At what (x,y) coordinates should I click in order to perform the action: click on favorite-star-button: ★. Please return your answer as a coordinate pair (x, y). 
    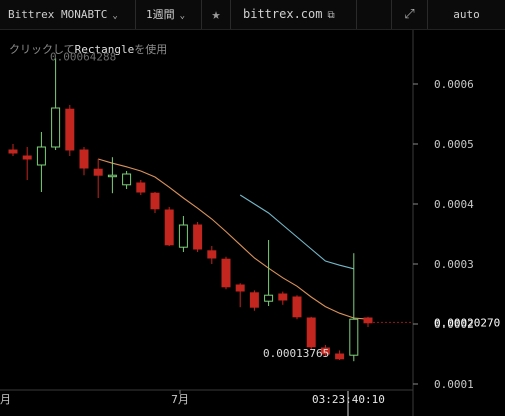
    Looking at the image, I should click on (216, 14).